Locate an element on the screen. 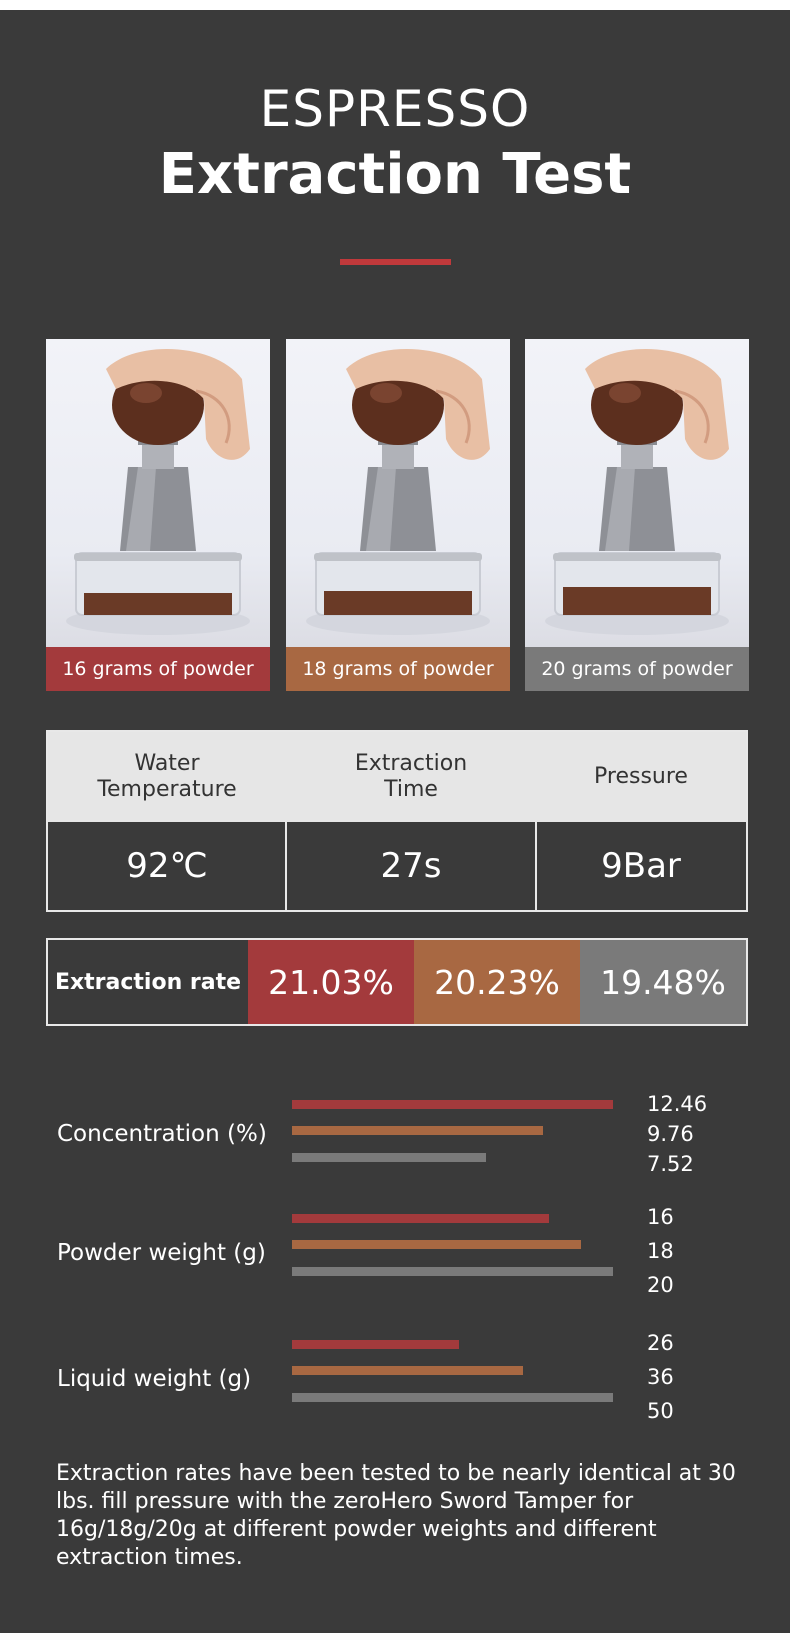 The width and height of the screenshot is (790, 1633). extraction-rate-row: Extraction rate 21.03% 20.23% 19.48% is located at coordinates (397, 982).